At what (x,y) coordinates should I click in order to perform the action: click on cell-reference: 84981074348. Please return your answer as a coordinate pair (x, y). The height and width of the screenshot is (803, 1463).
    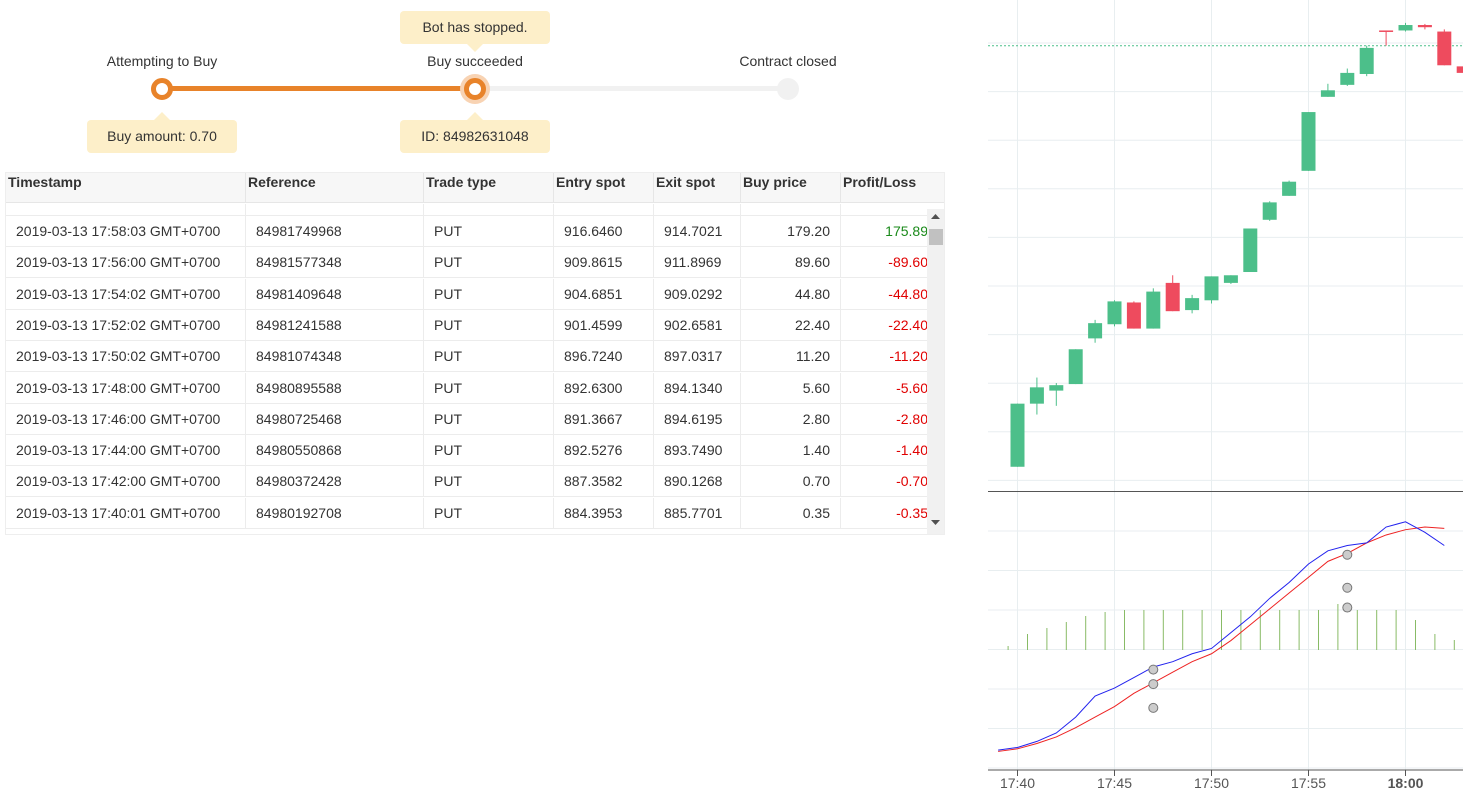
    Looking at the image, I should click on (335, 357).